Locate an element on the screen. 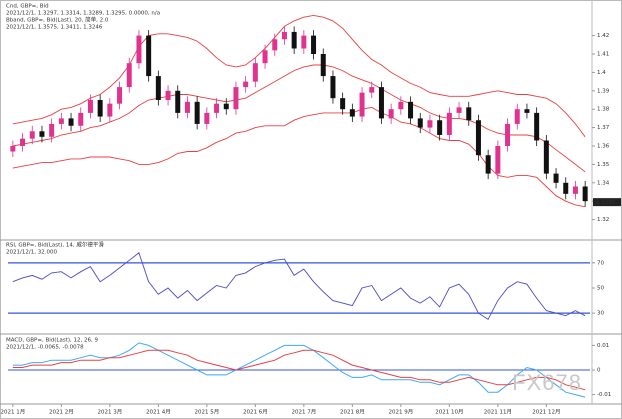  price-tag-bg is located at coordinates (607, 202).